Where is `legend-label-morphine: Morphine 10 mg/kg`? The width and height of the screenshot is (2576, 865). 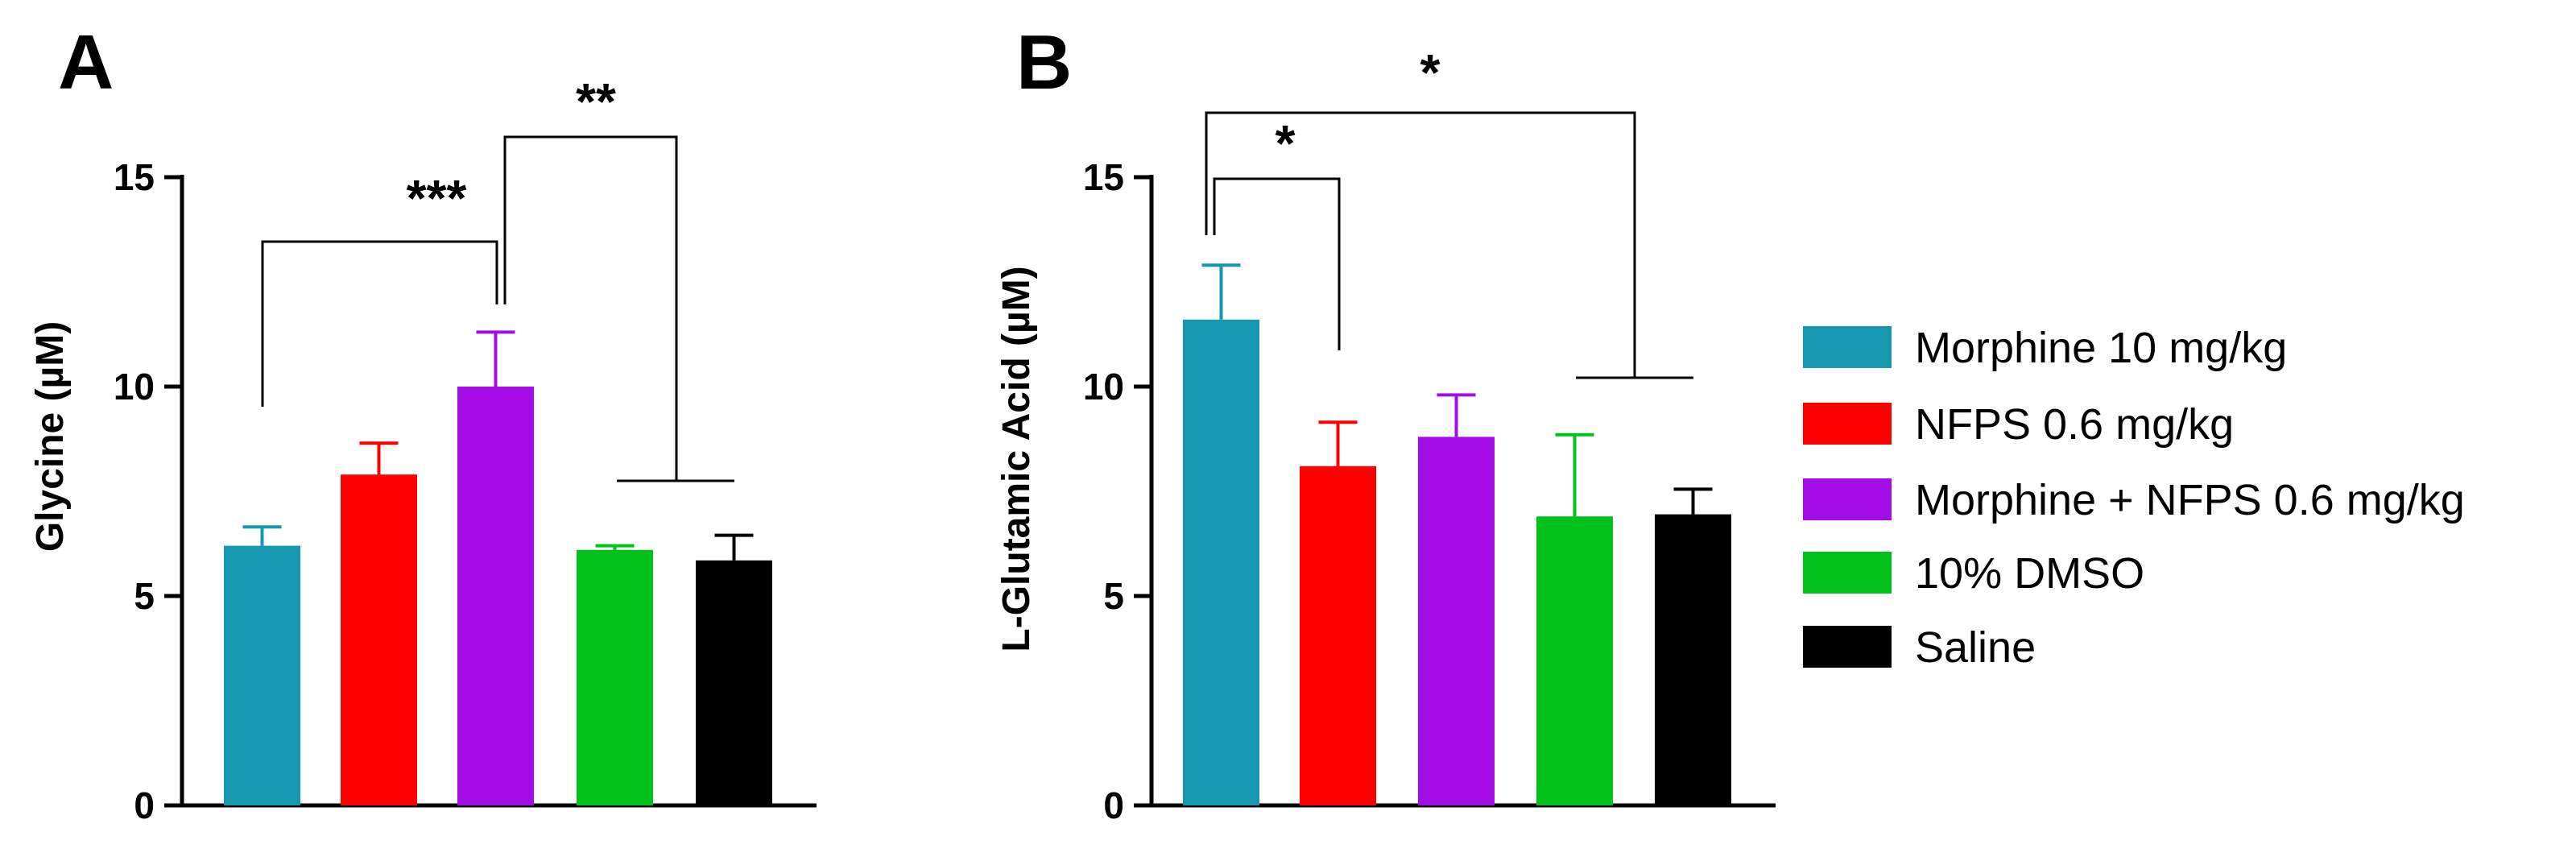
legend-label-morphine: Morphine 10 mg/kg is located at coordinates (2101, 348).